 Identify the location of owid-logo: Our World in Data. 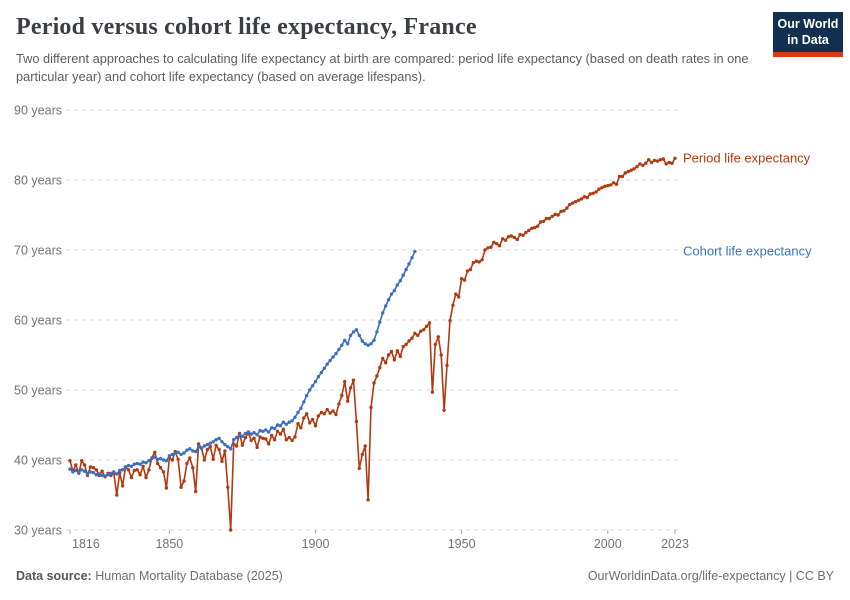
(808, 35).